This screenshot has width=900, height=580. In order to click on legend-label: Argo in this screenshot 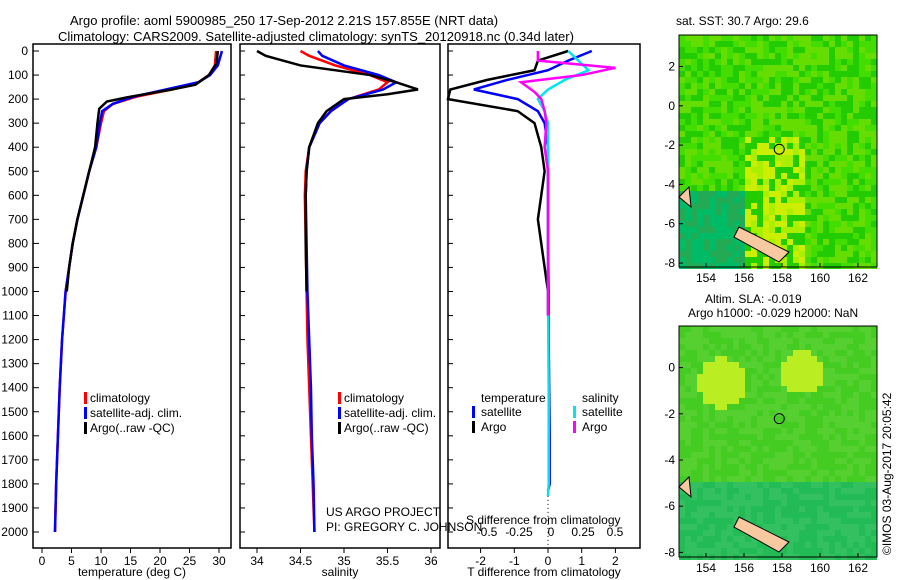, I will do `click(595, 427)`.